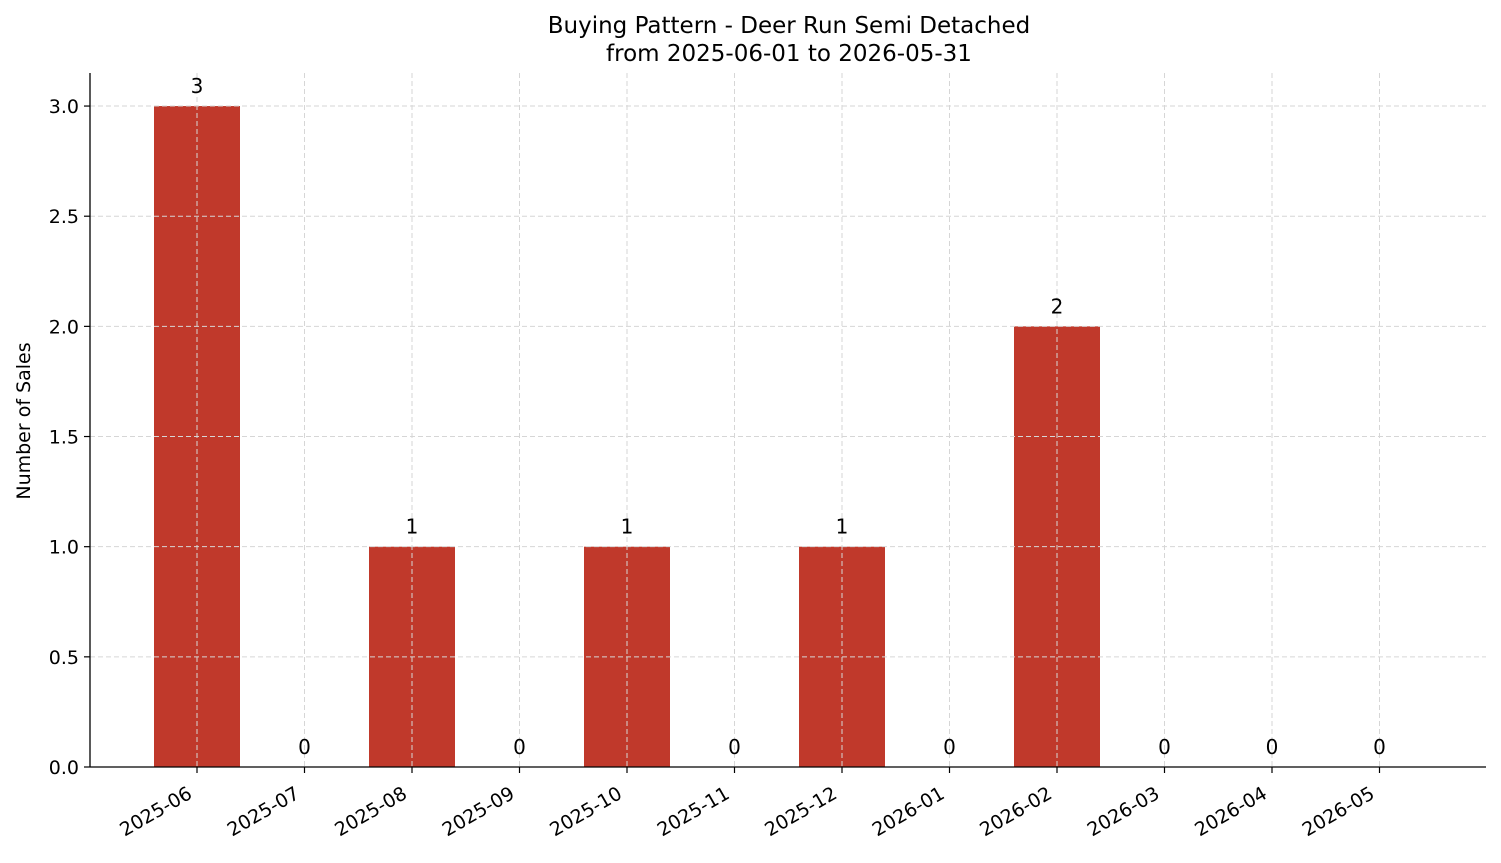 Image resolution: width=1501 pixels, height=863 pixels. I want to click on y-tick-label: 0.0, so click(64, 768).